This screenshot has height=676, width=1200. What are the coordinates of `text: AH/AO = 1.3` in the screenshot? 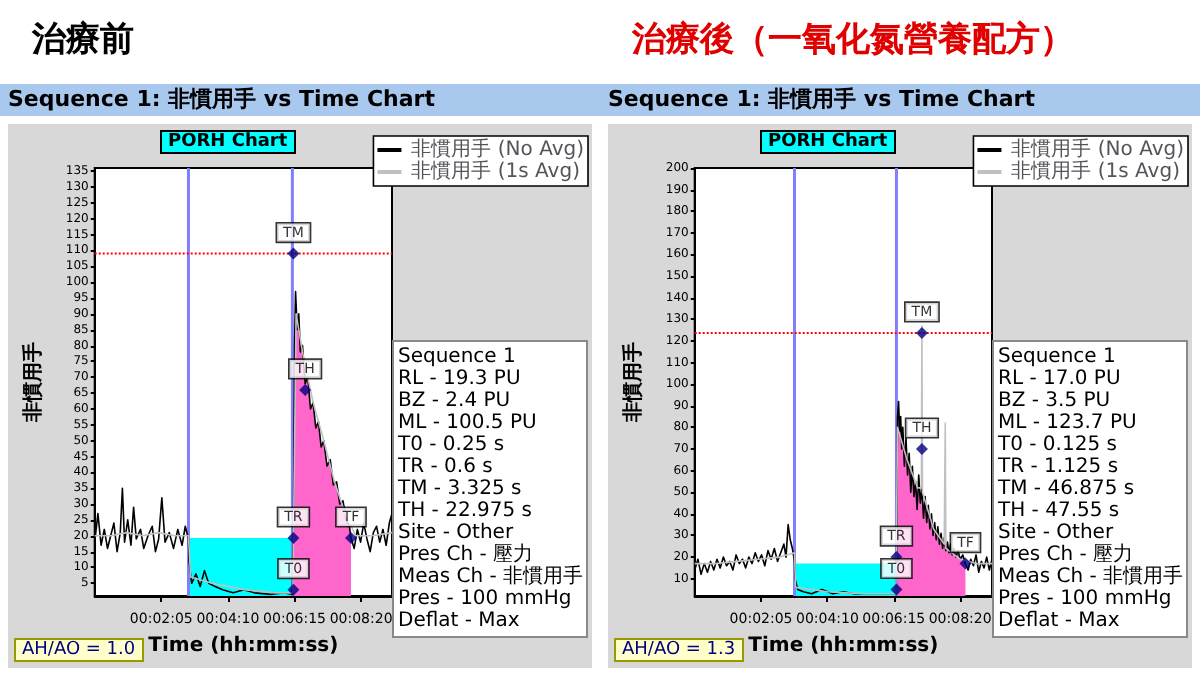 It's located at (679, 650).